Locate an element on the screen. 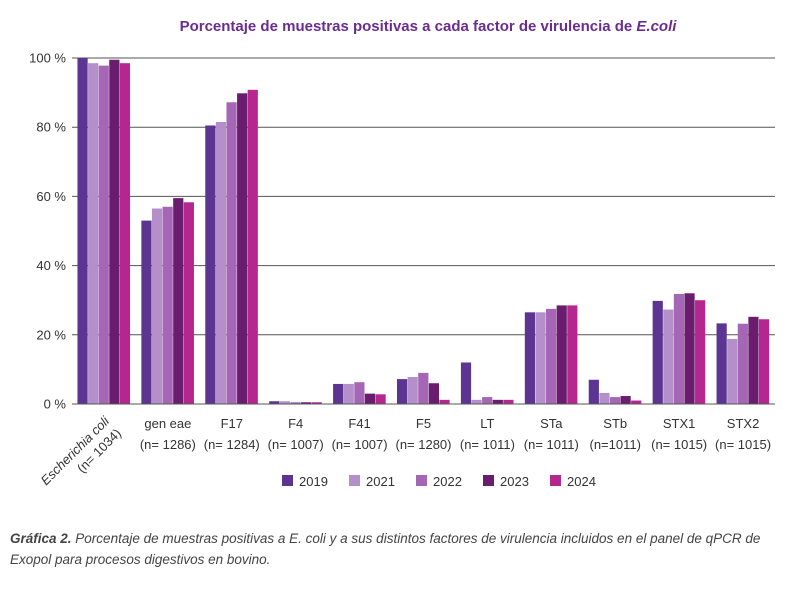 The width and height of the screenshot is (800, 590). category-name: LT is located at coordinates (487, 423).